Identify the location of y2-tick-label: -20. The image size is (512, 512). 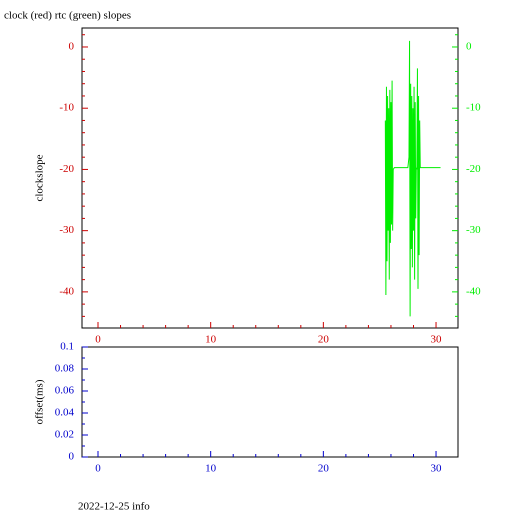
(473, 169).